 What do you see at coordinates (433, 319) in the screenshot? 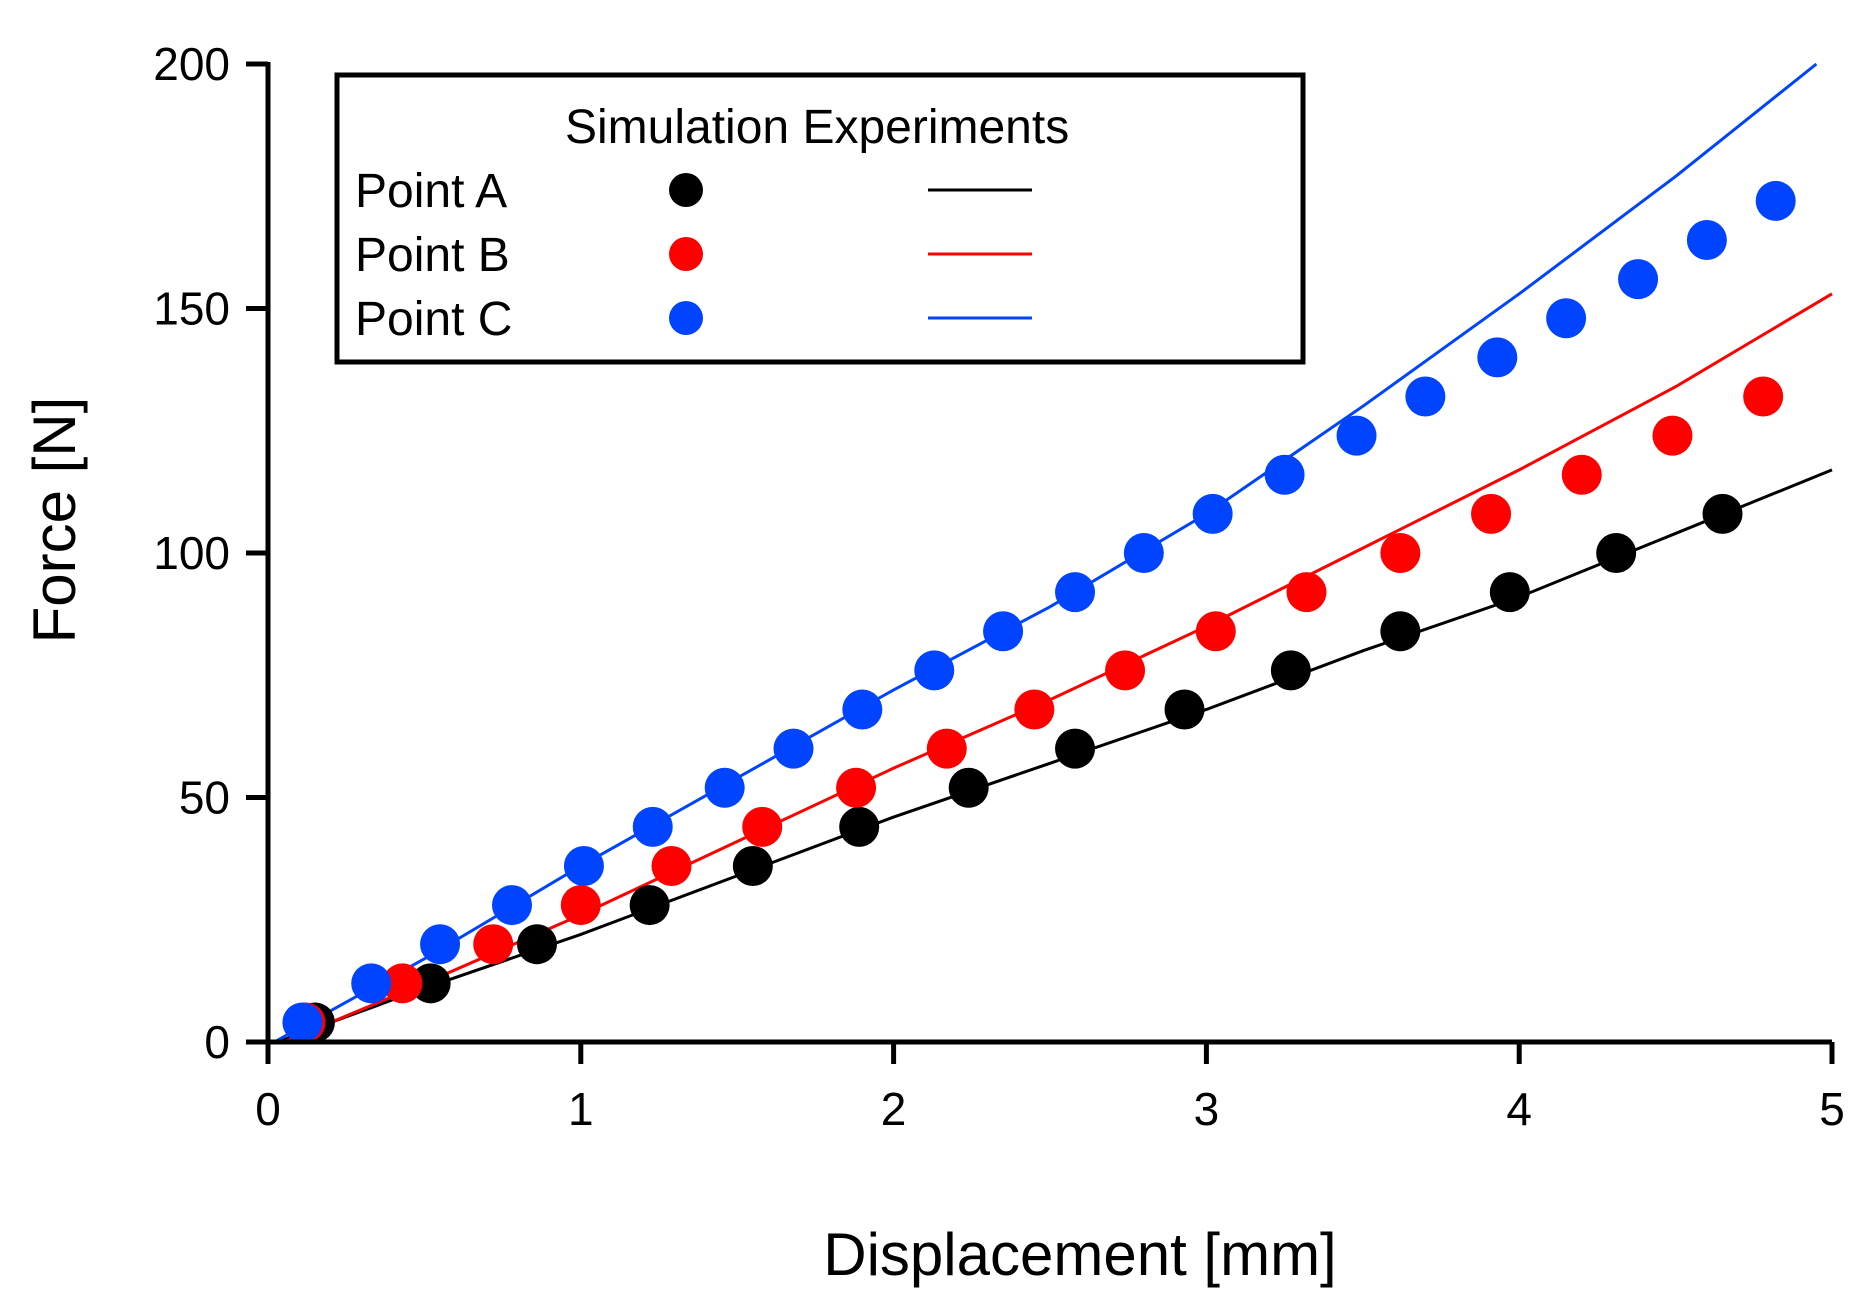
I see `legend-label: Point C` at bounding box center [433, 319].